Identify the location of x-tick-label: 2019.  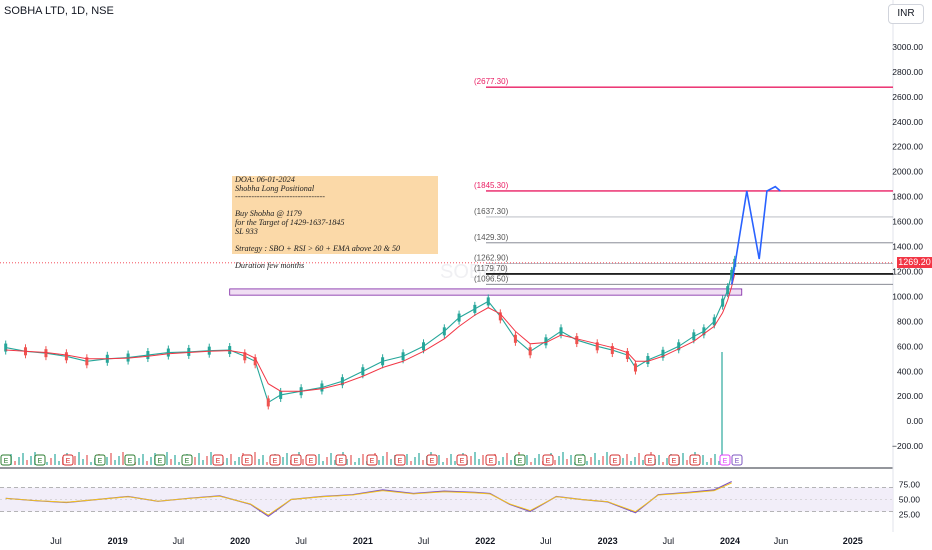
(118, 541).